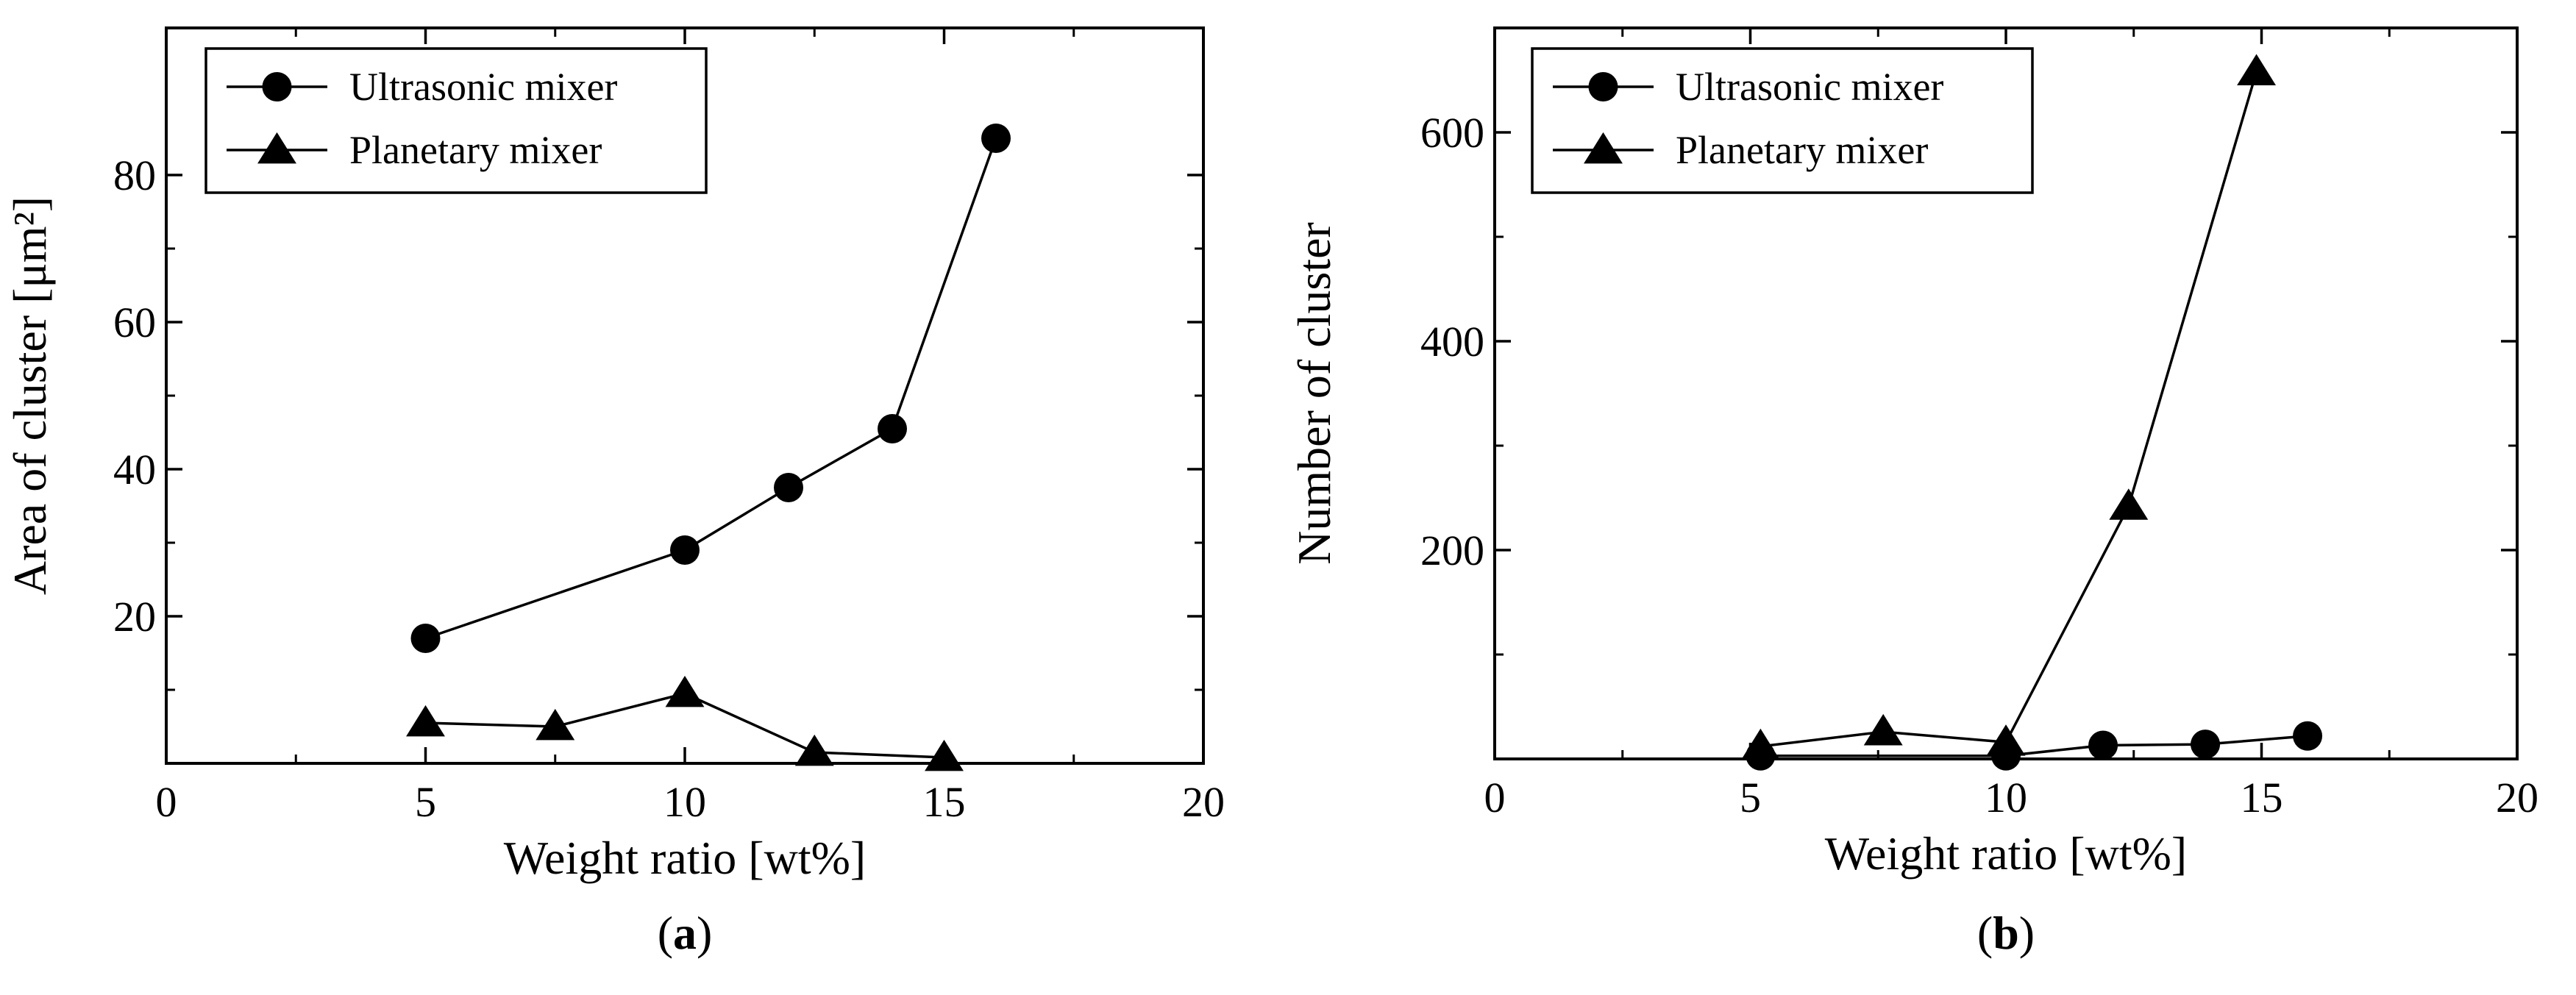 This screenshot has height=995, width=2576. I want to click on y-tick-label: 20, so click(134, 617).